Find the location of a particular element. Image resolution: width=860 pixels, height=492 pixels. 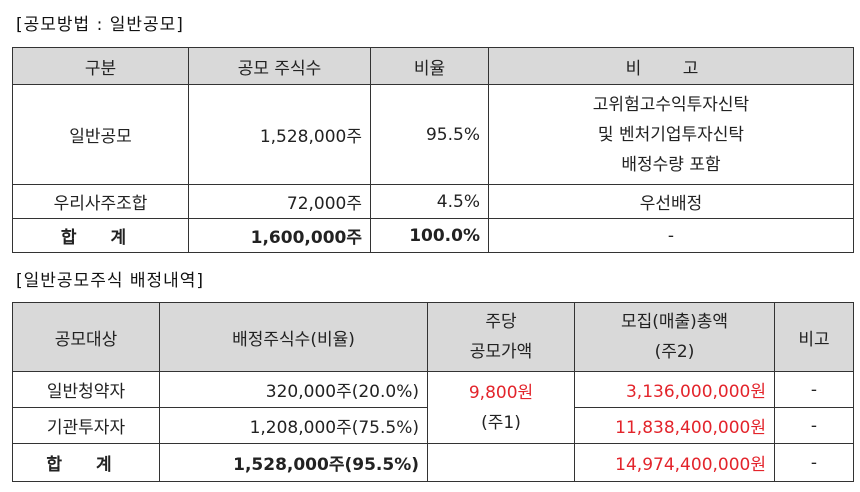

header-shares: 공모 주식수 is located at coordinates (279, 66).